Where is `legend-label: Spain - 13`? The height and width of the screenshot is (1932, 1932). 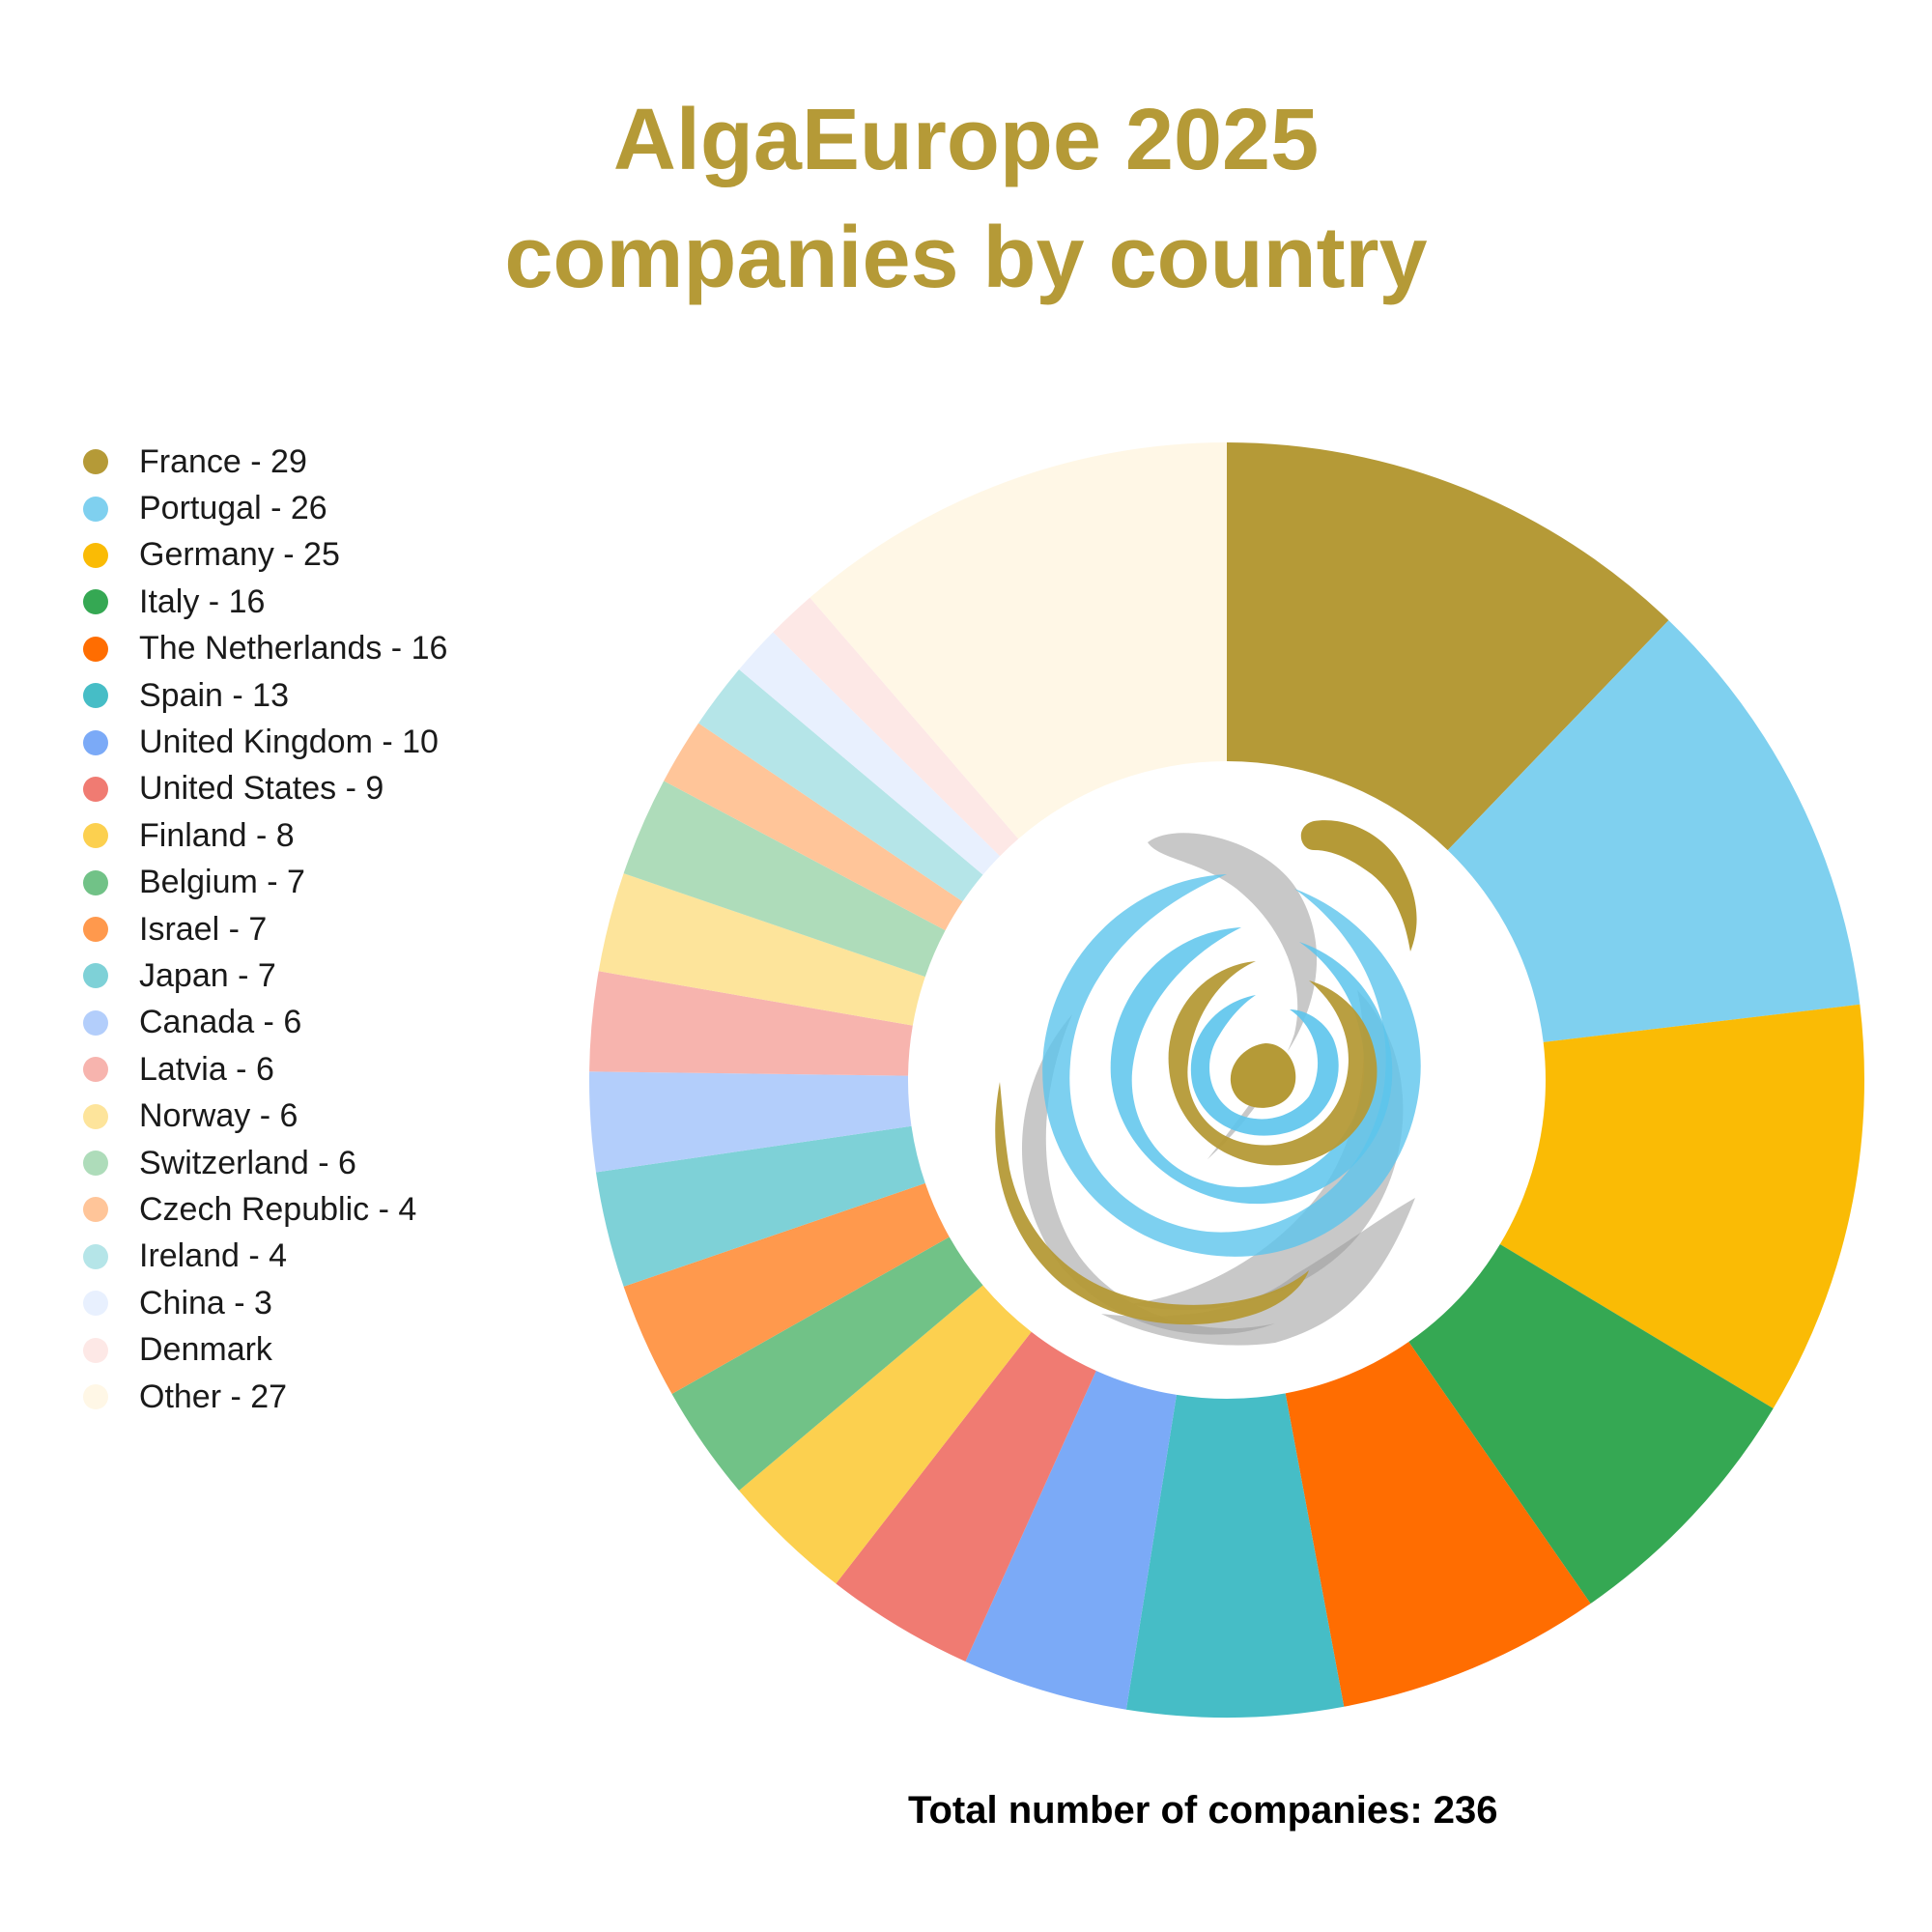 legend-label: Spain - 13 is located at coordinates (214, 695).